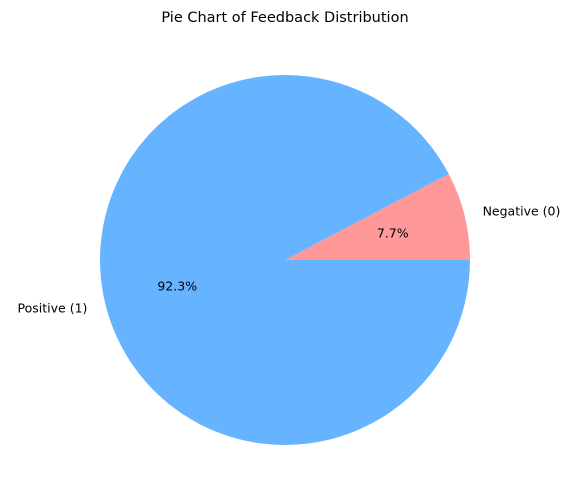 Image resolution: width=579 pixels, height=502 pixels. I want to click on chart-title: Pie Chart of Feedback Distribution, so click(284, 18).